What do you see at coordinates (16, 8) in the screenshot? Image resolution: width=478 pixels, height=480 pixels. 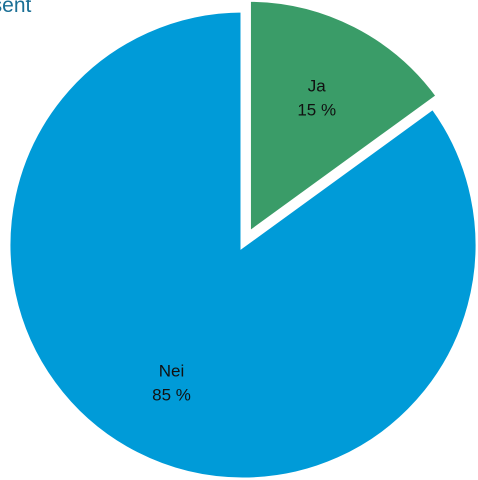 I see `chart-title: osent` at bounding box center [16, 8].